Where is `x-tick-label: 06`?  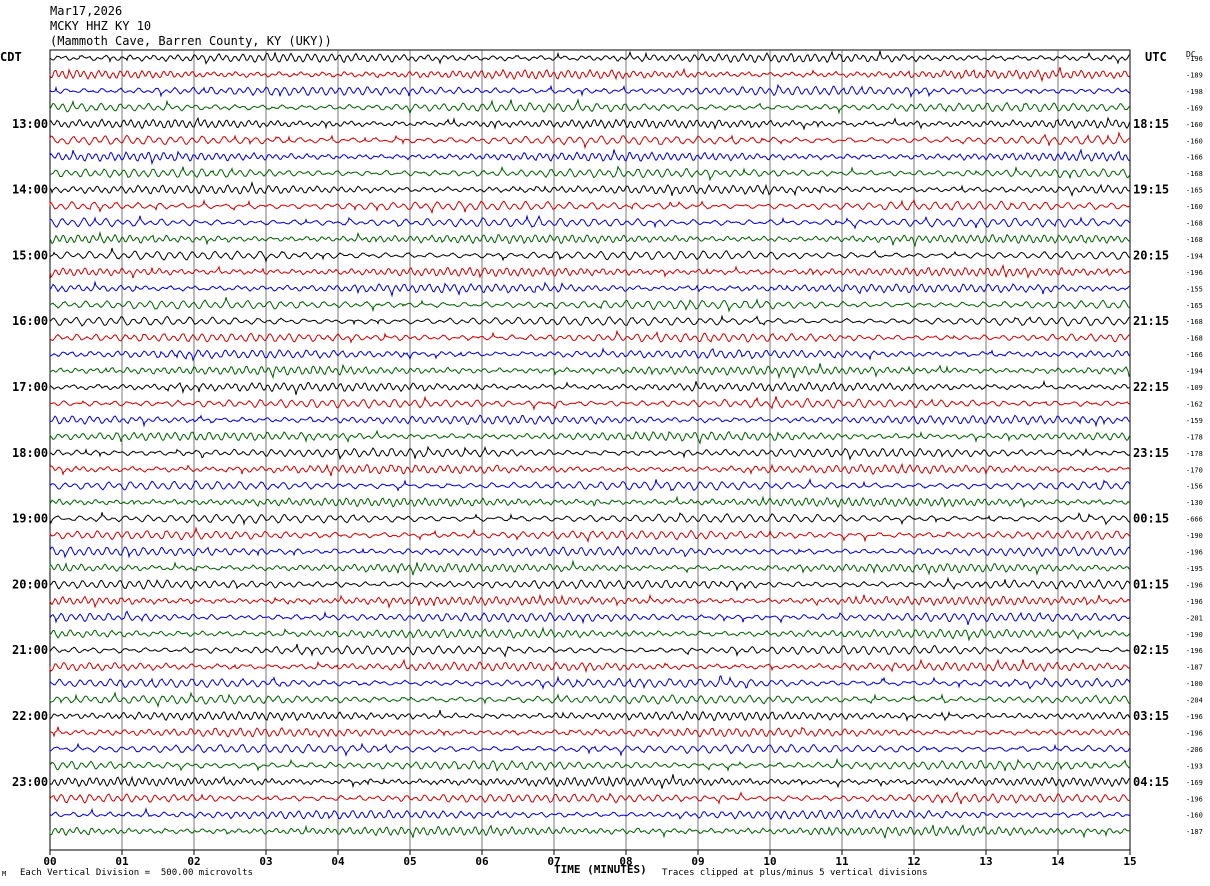
x-tick-label: 06 is located at coordinates (482, 861).